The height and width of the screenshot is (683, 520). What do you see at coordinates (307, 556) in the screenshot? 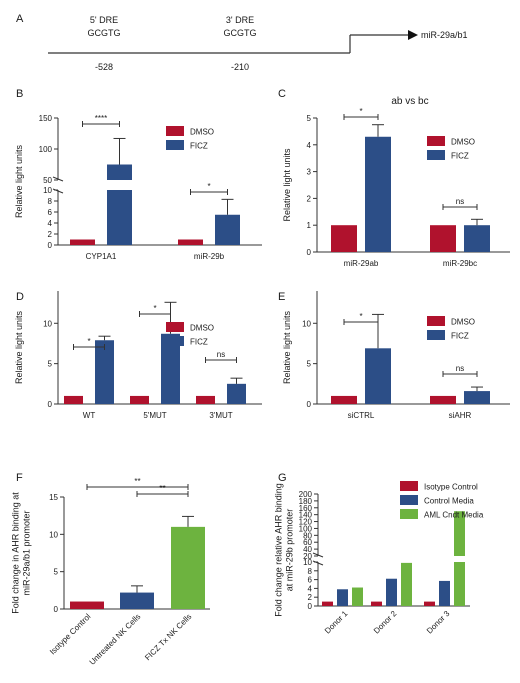
I see `y-tick-label: 20` at bounding box center [307, 556].